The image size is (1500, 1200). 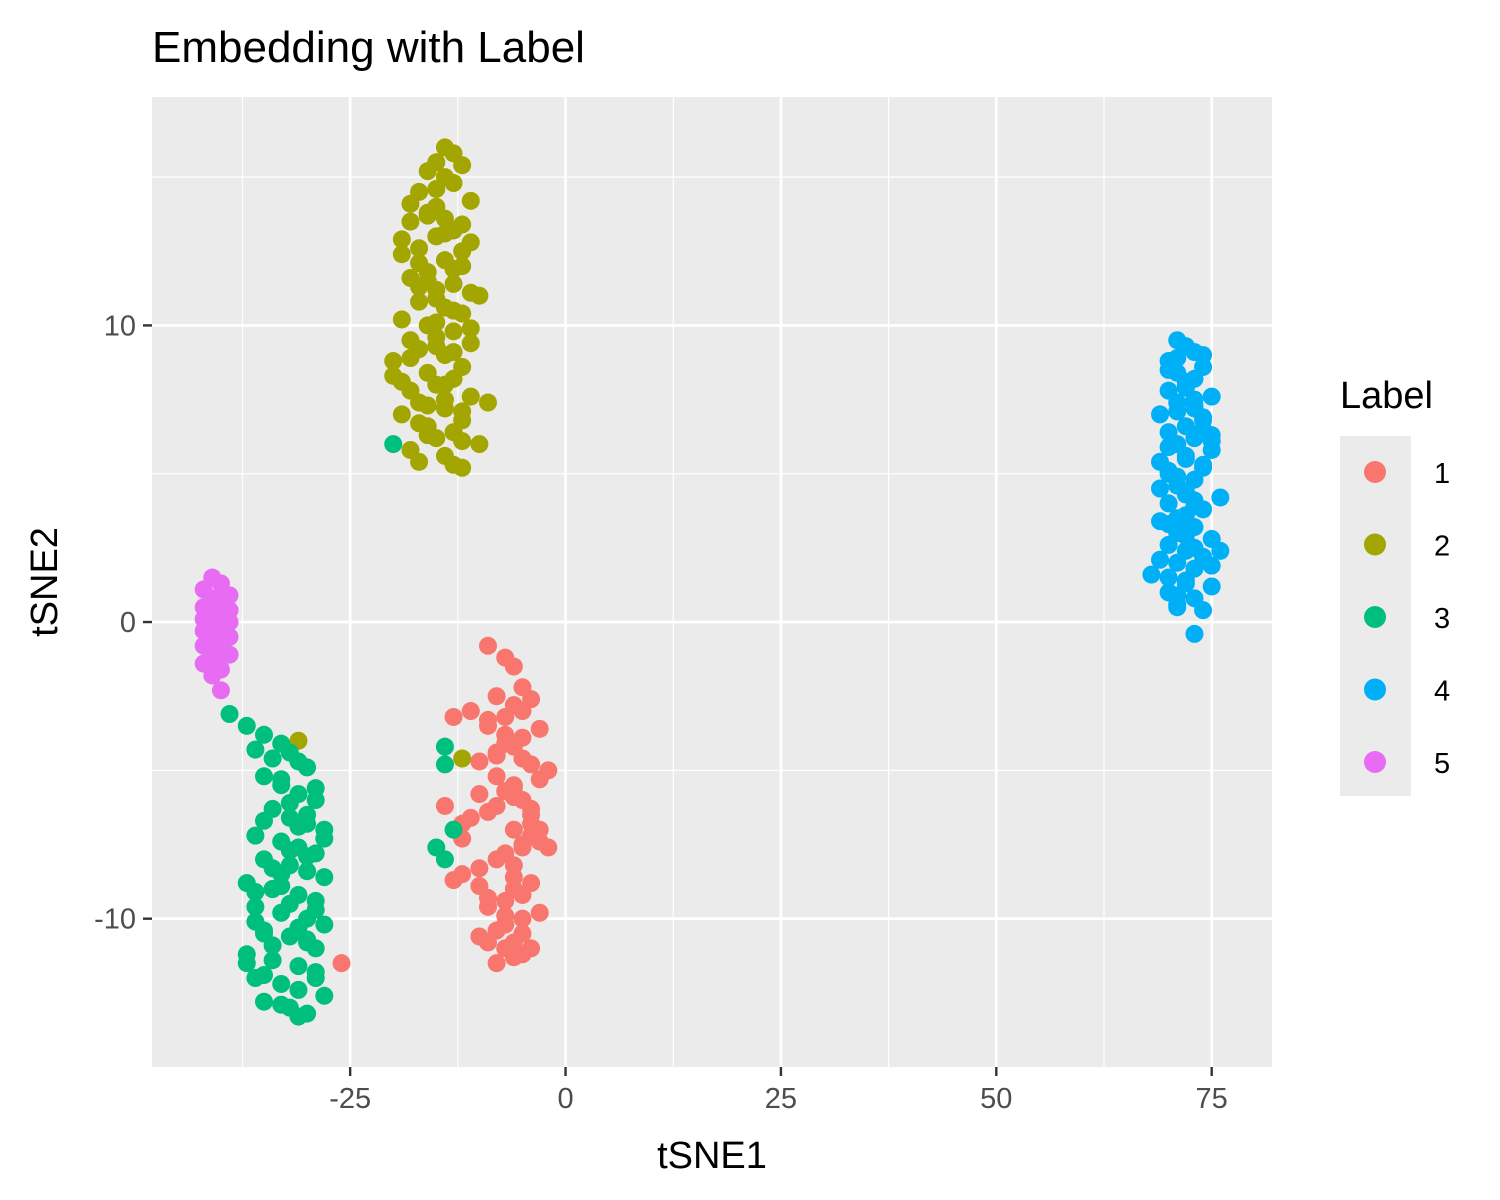 I want to click on x-tick-label: 75, so click(x=1212, y=1099).